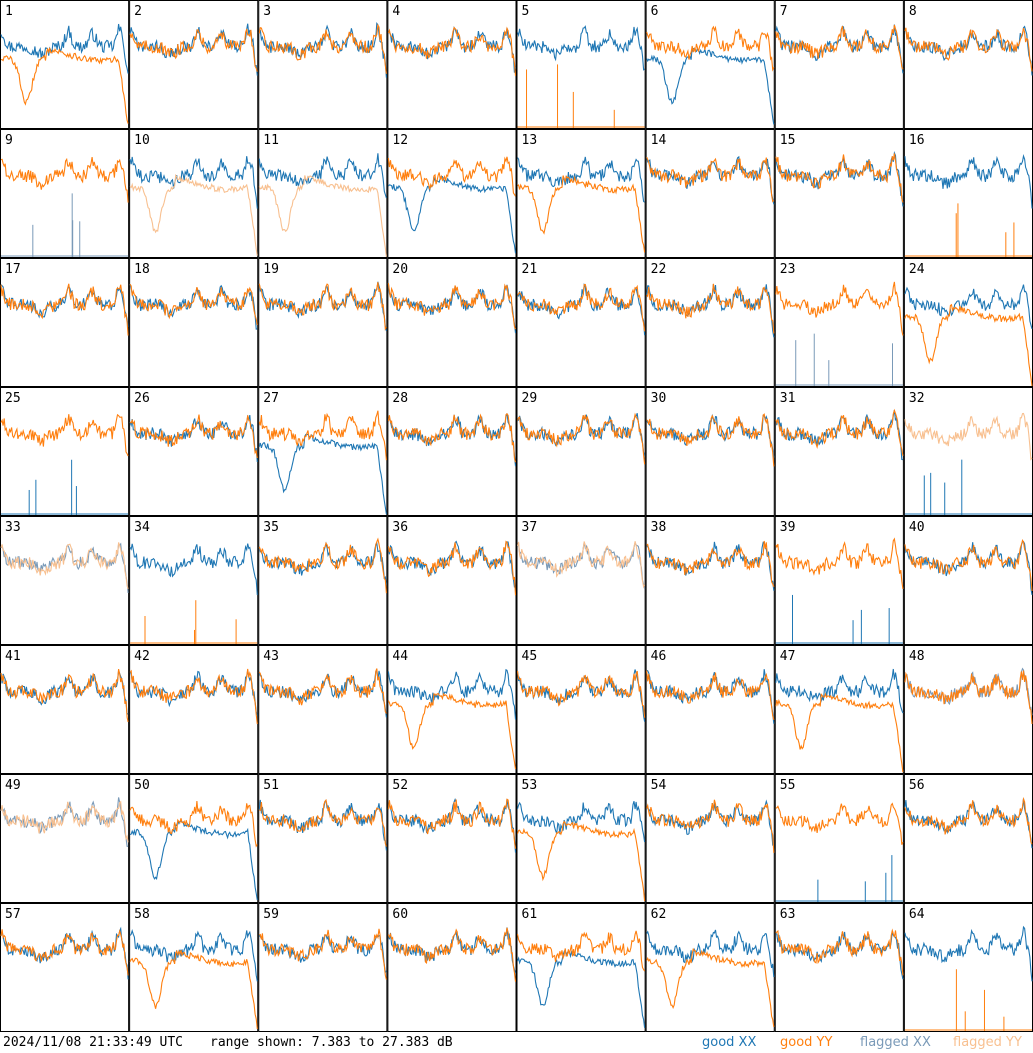  I want to click on panel-label: 27, so click(271, 398).